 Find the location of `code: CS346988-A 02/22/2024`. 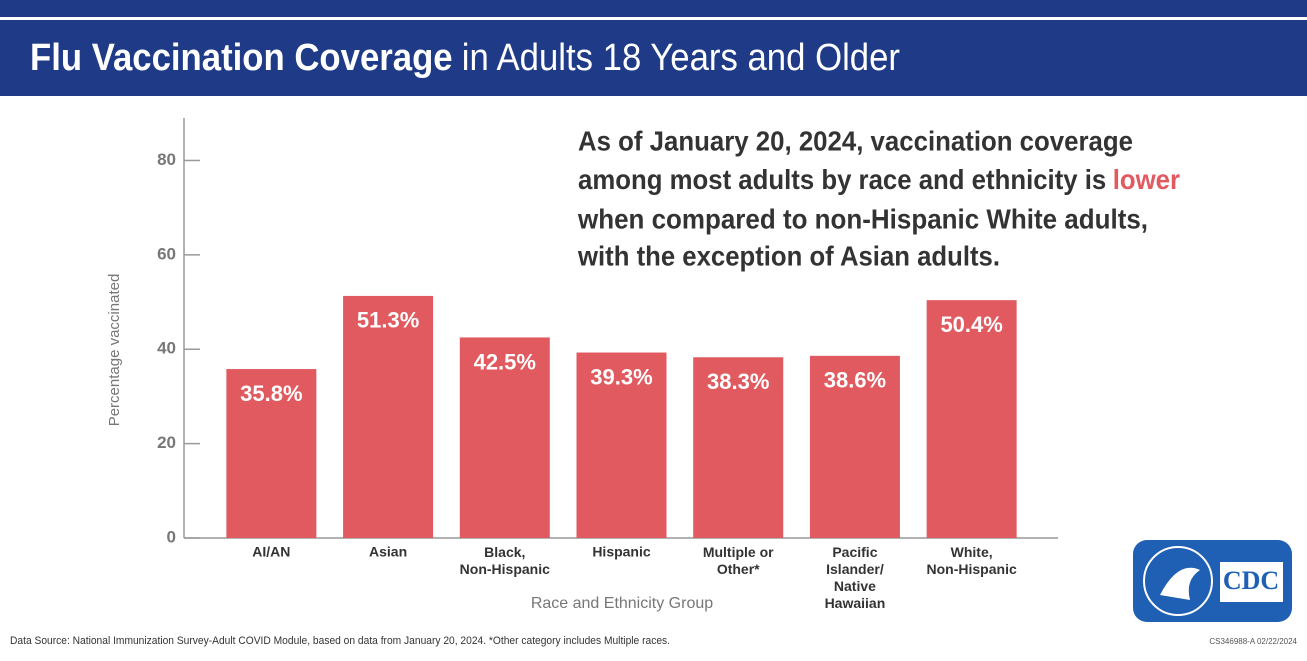

code: CS346988-A 02/22/2024 is located at coordinates (1253, 641).